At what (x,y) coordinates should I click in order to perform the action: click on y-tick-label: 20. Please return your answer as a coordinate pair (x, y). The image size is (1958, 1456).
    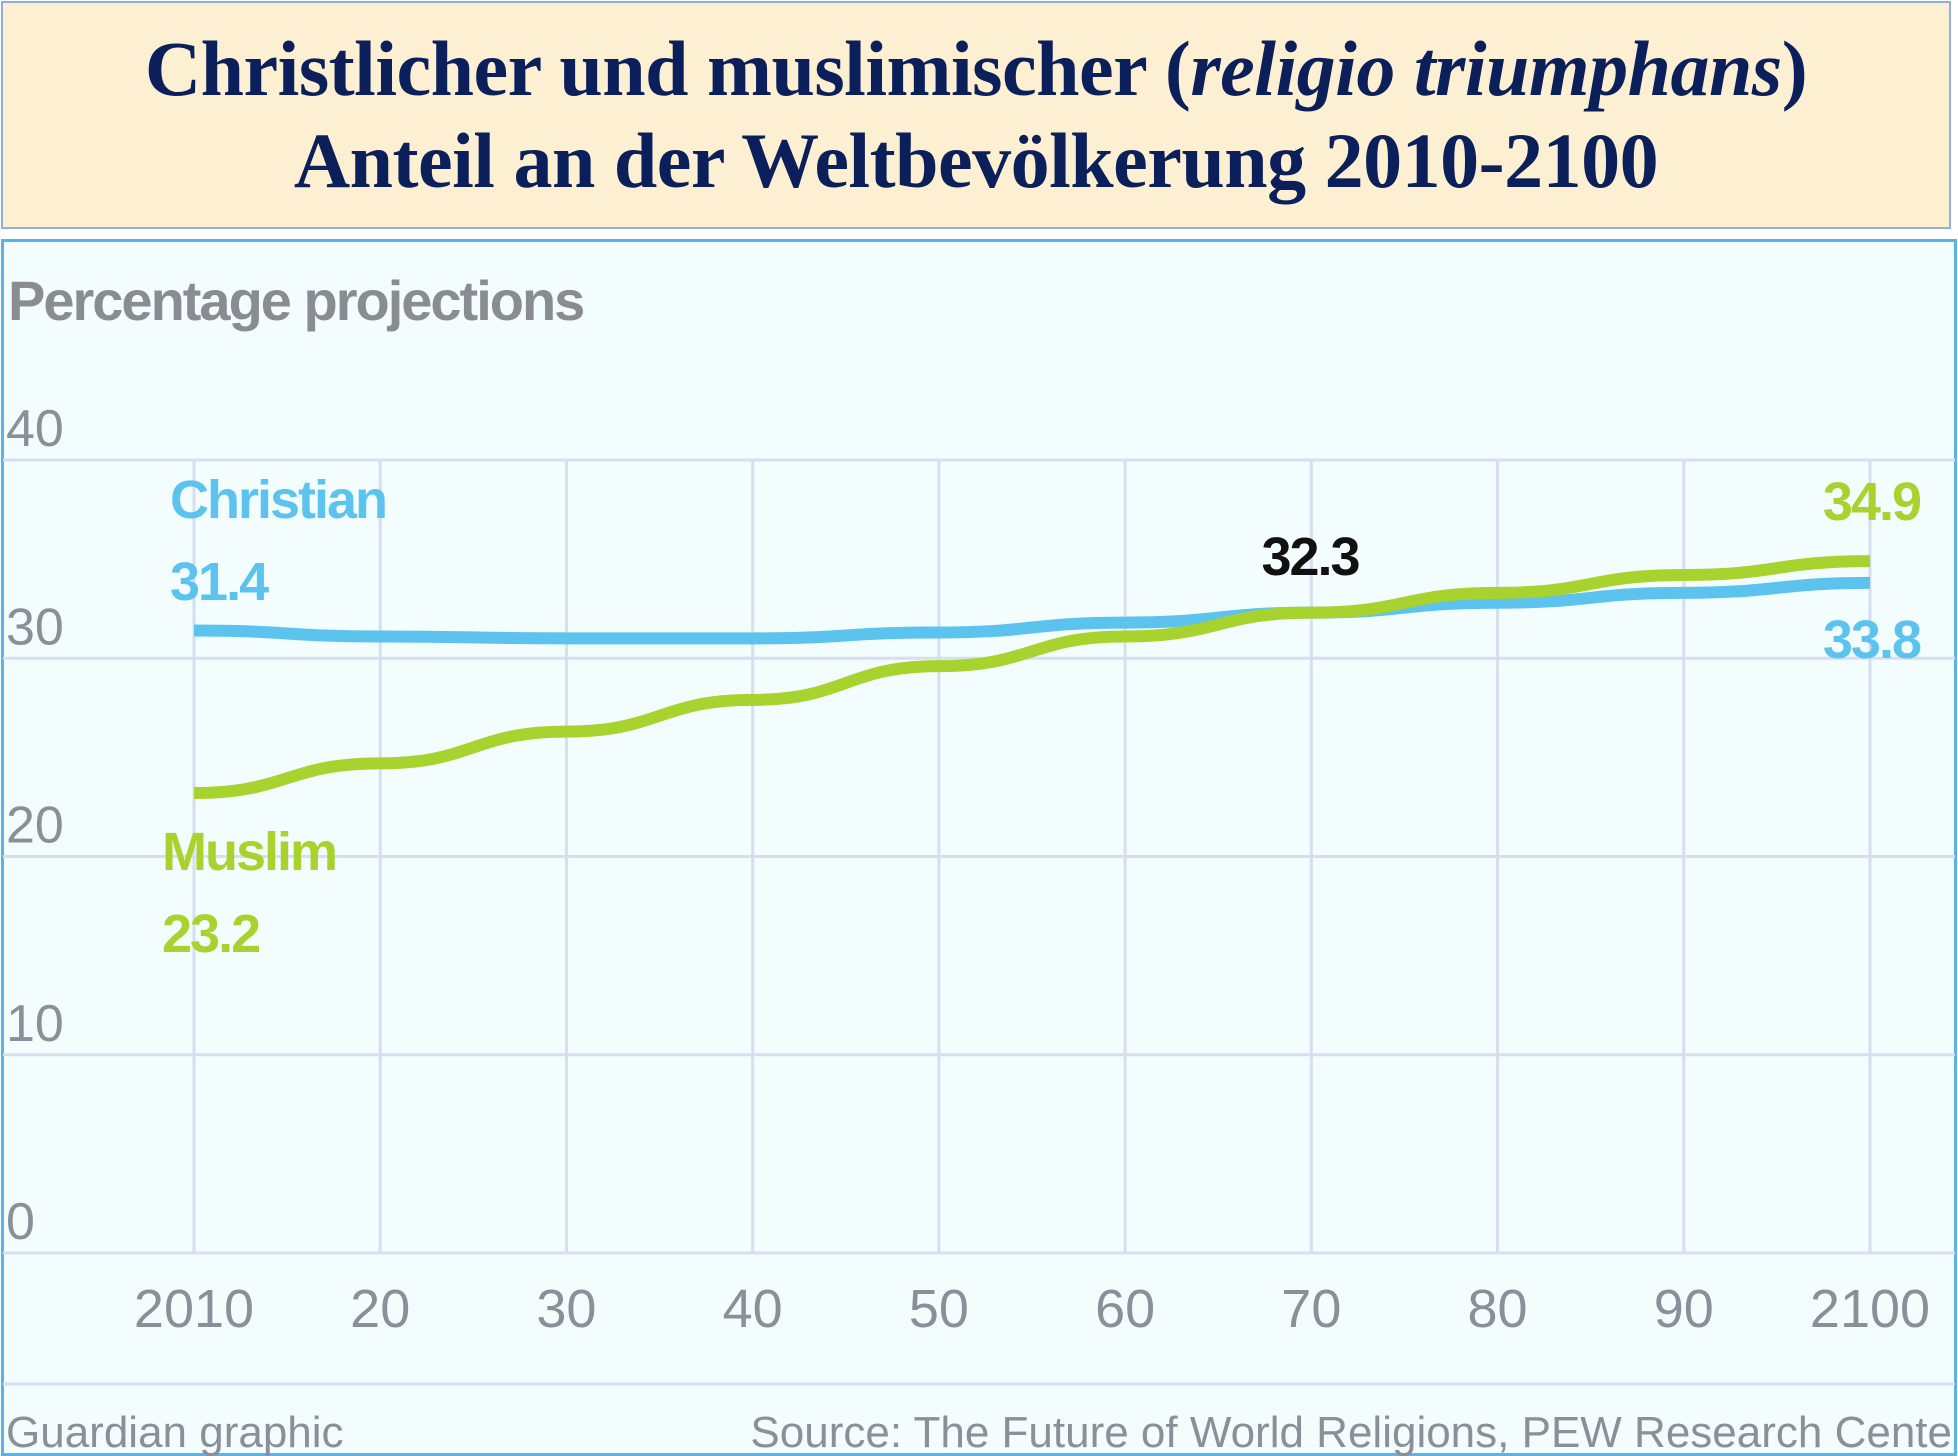
    Looking at the image, I should click on (35, 826).